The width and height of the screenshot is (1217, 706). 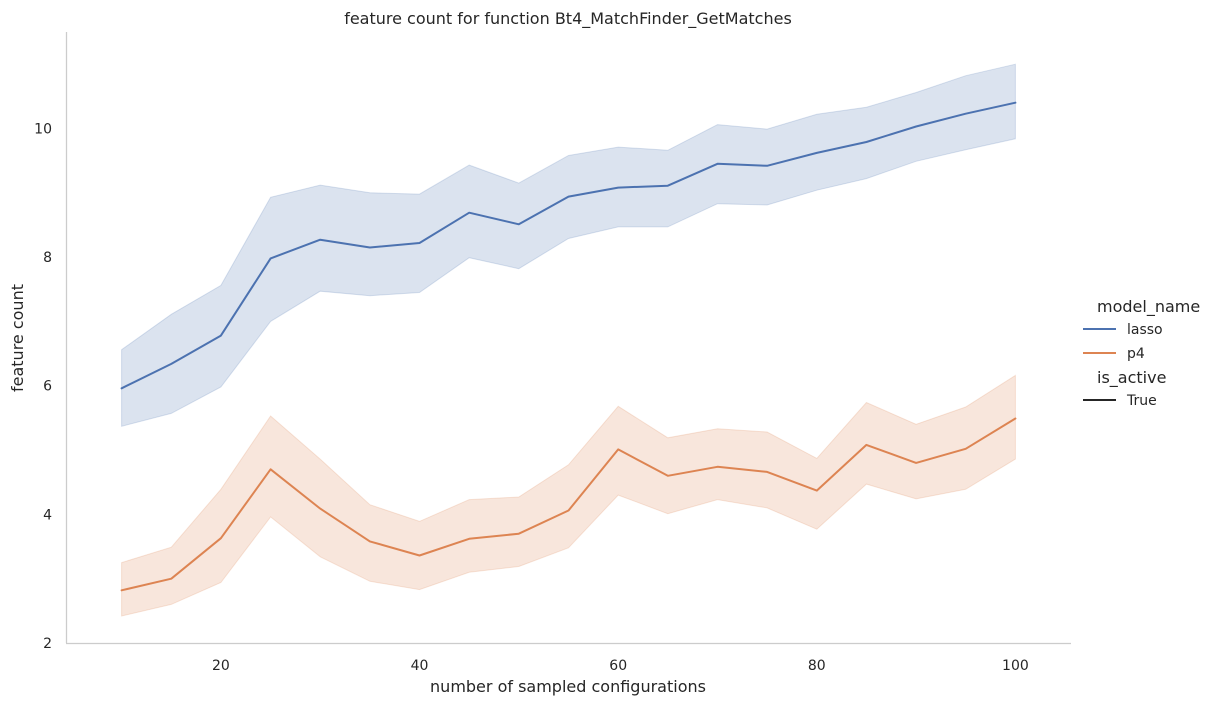 I want to click on x-tick-label: 100, so click(x=1015, y=666).